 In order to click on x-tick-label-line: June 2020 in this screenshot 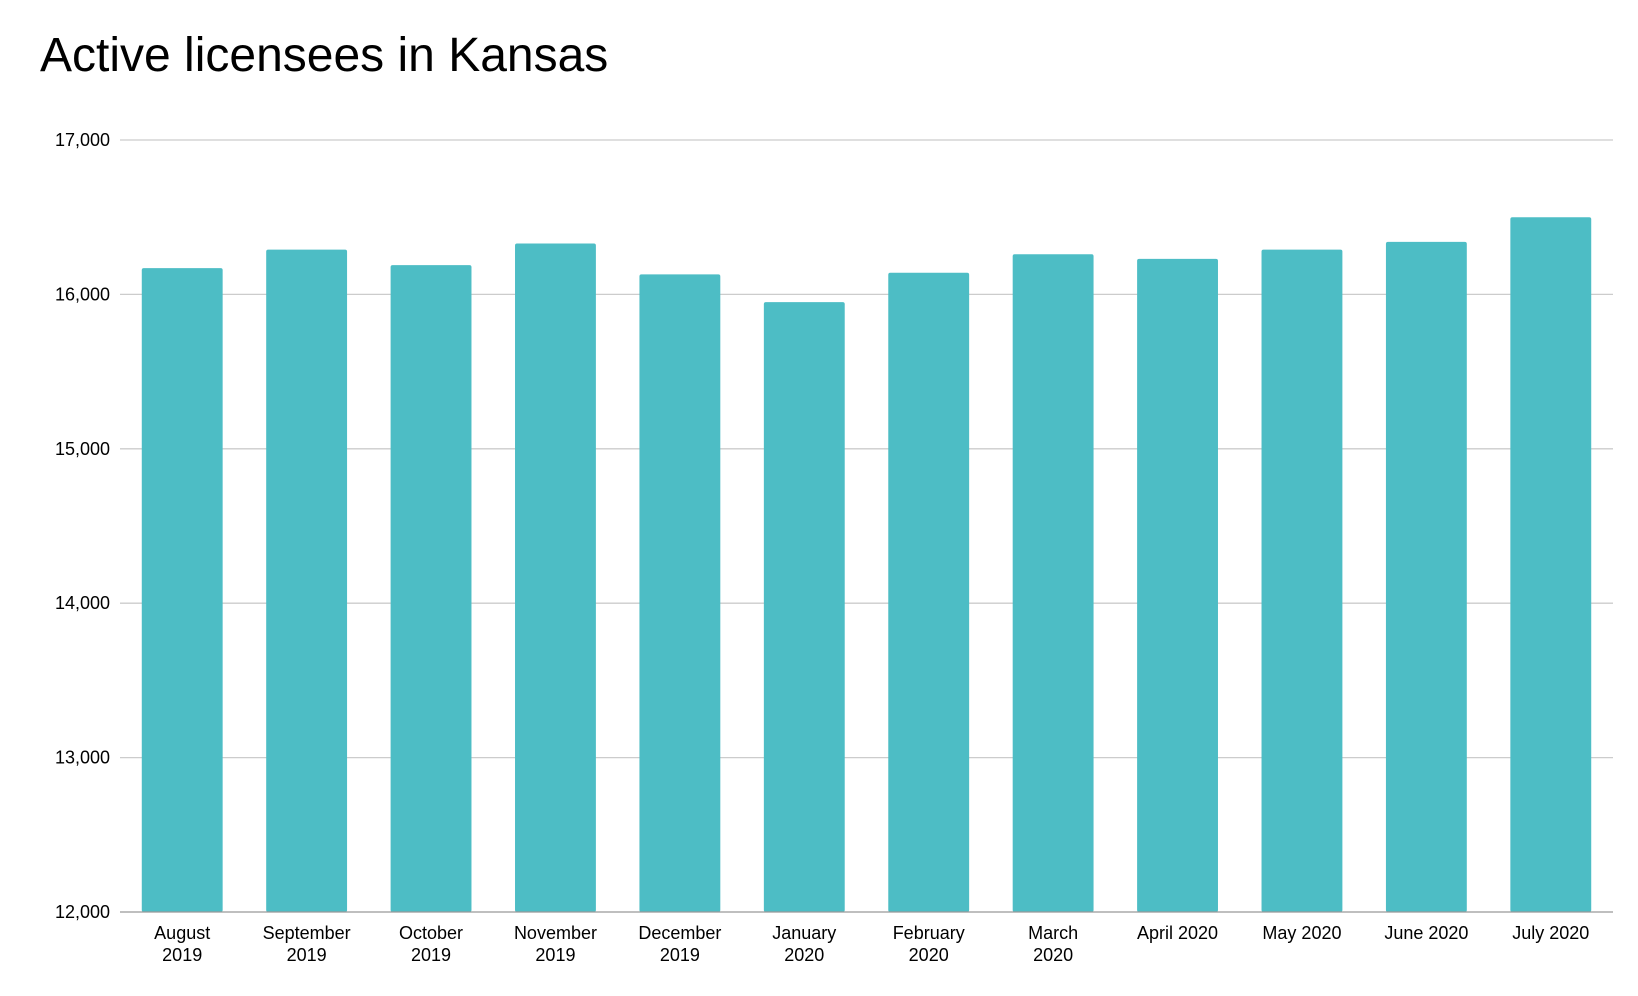, I will do `click(1426, 933)`.